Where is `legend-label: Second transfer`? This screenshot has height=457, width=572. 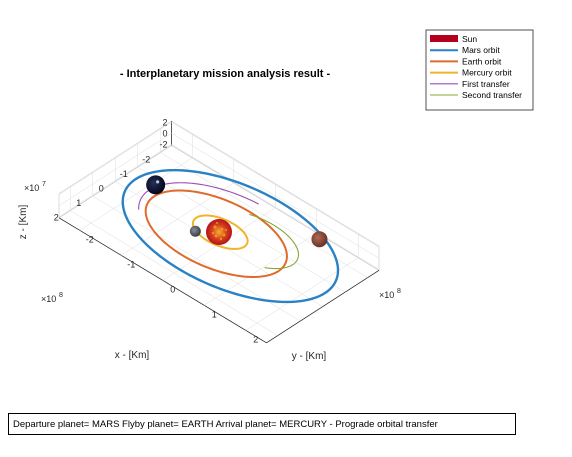 legend-label: Second transfer is located at coordinates (492, 95).